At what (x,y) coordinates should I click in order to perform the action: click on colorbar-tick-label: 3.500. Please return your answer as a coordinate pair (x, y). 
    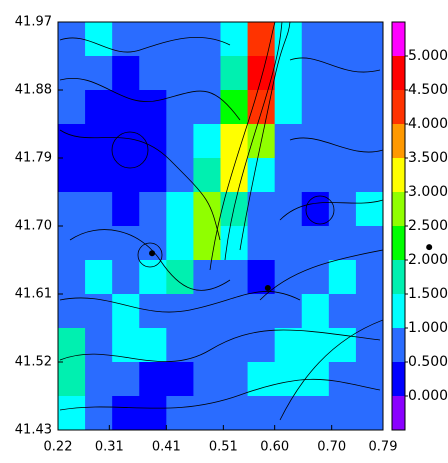
    Looking at the image, I should click on (428, 158).